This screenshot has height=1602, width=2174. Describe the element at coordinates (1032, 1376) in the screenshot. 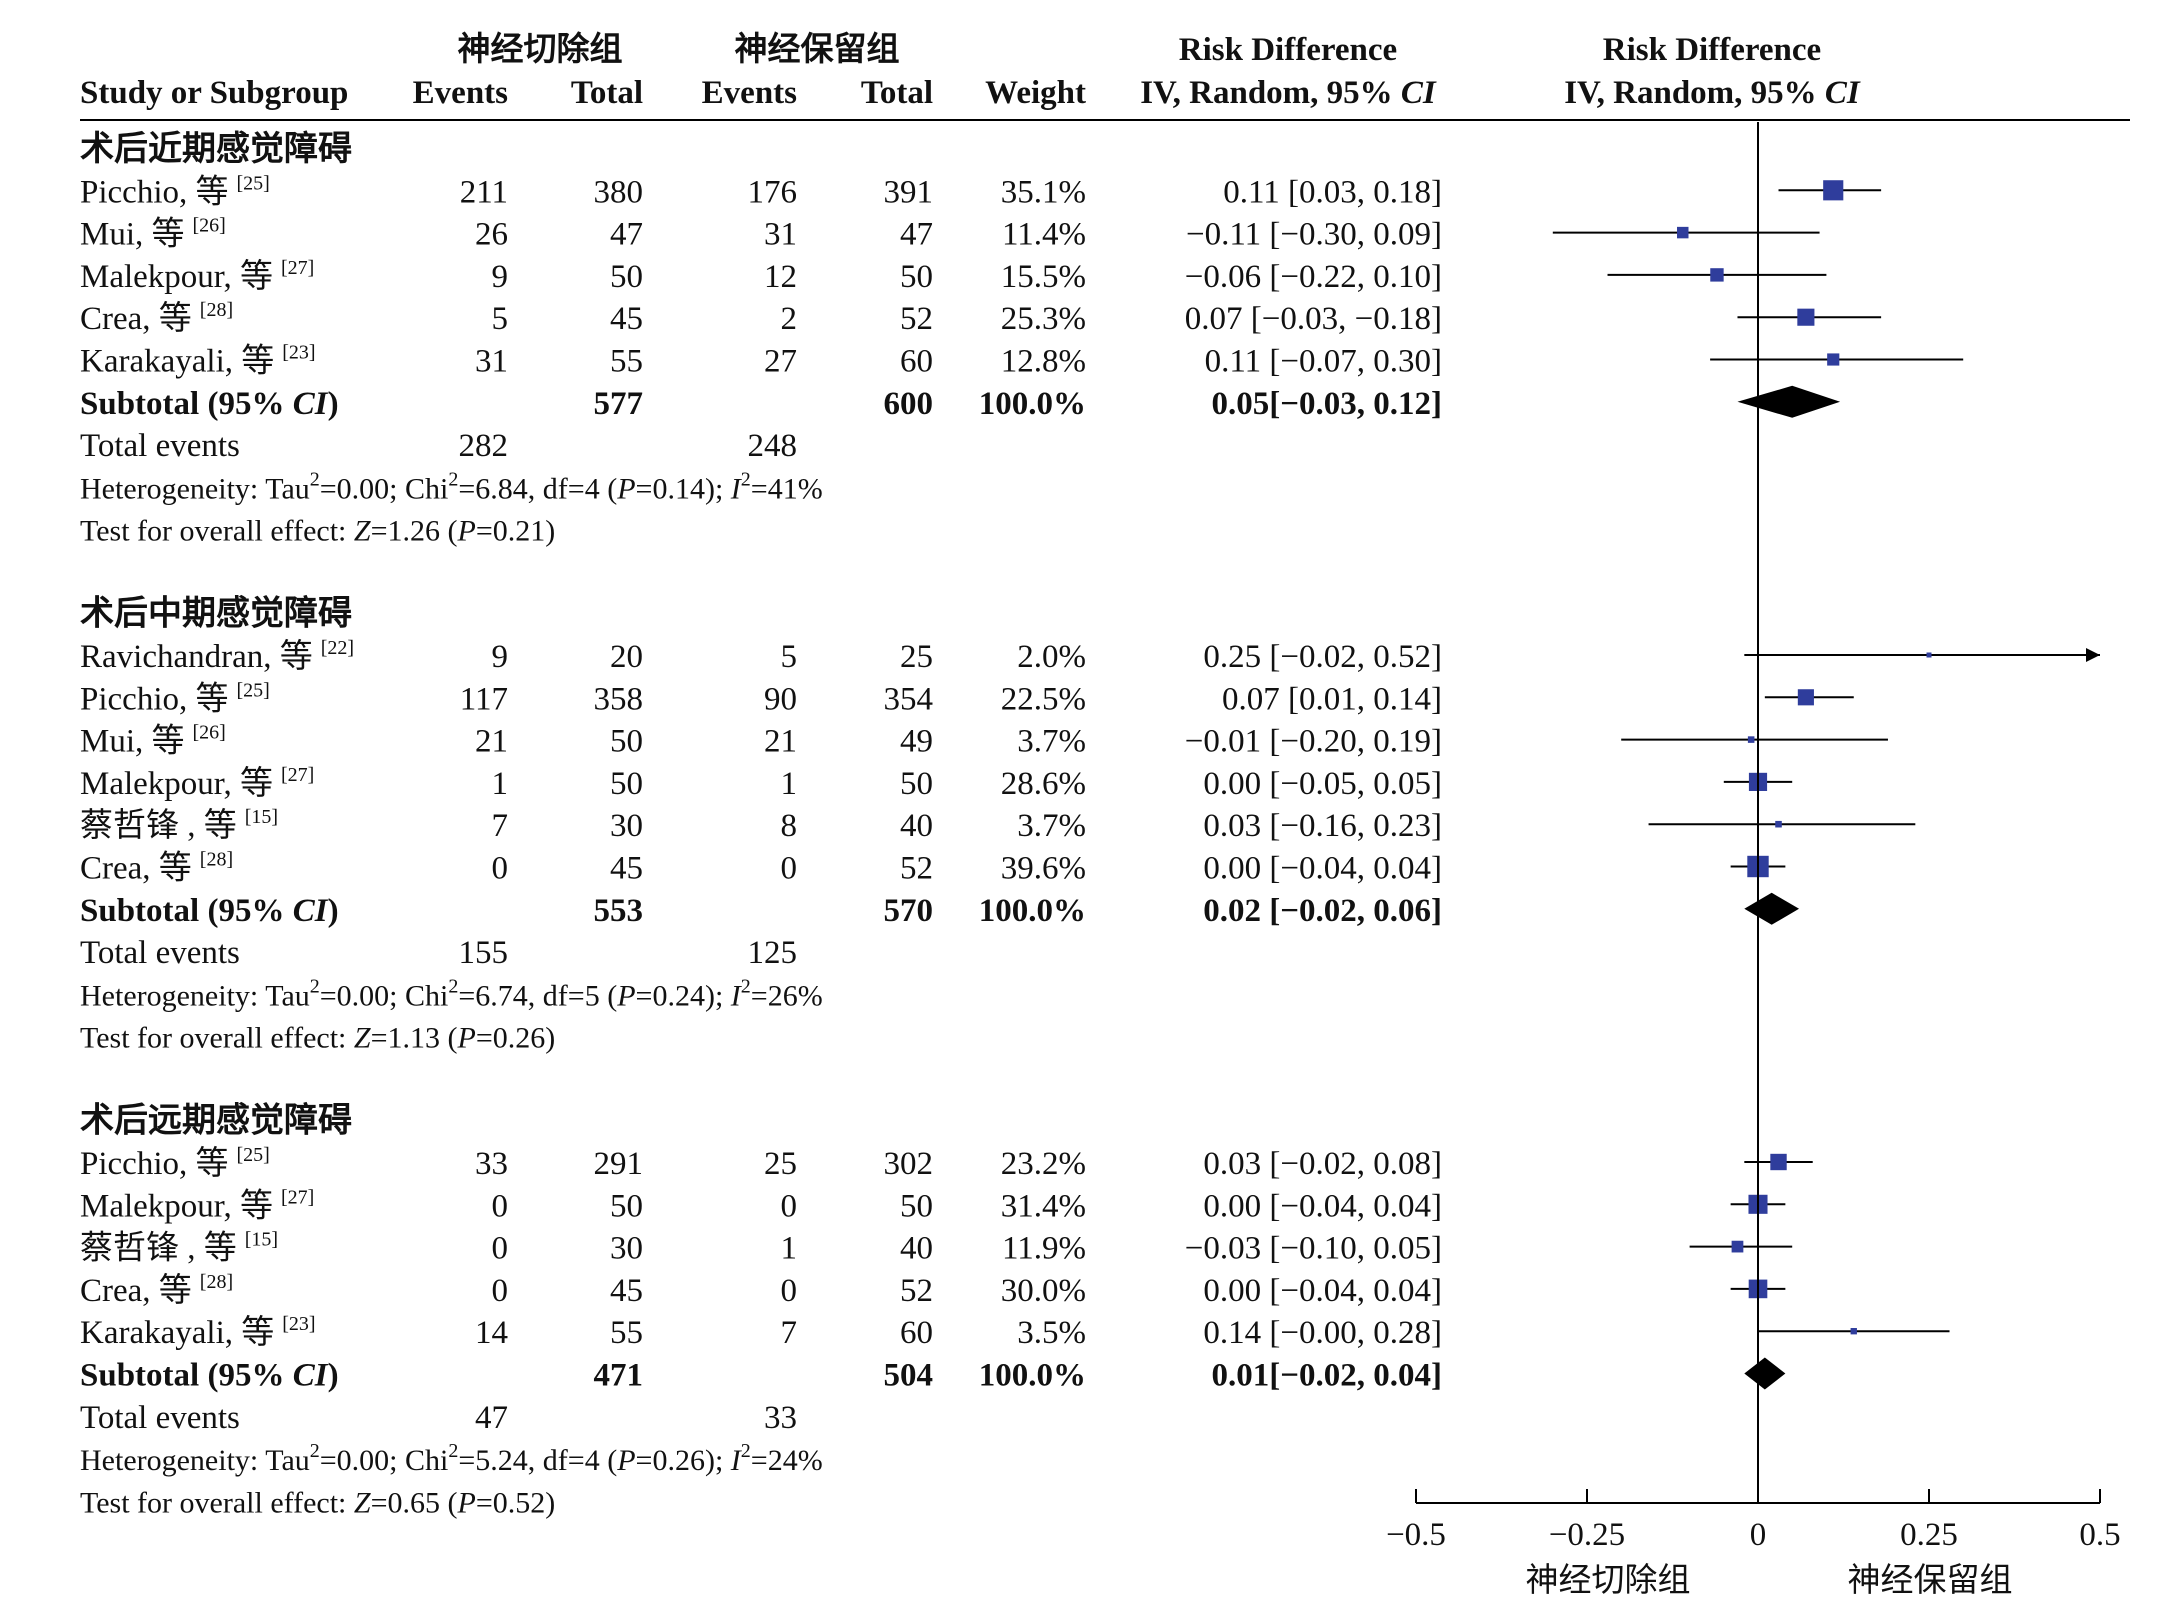

I see `subtotal-weight: 100.0%` at that location.